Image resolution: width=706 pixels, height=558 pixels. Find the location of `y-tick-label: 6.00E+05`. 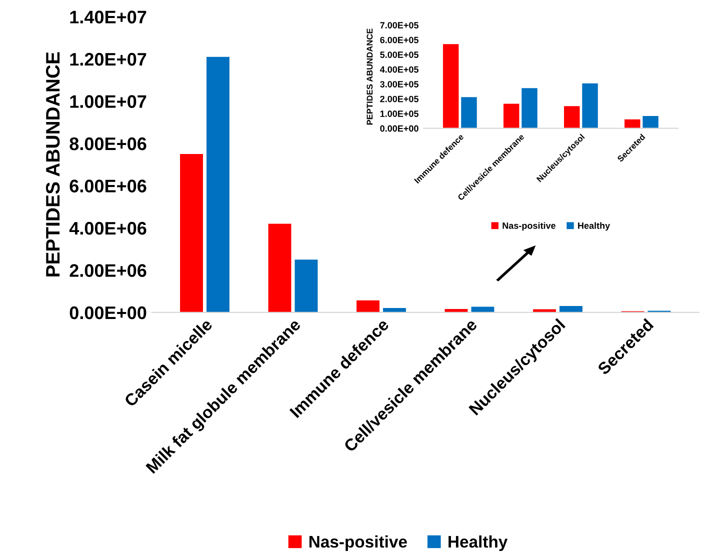

y-tick-label: 6.00E+05 is located at coordinates (399, 40).